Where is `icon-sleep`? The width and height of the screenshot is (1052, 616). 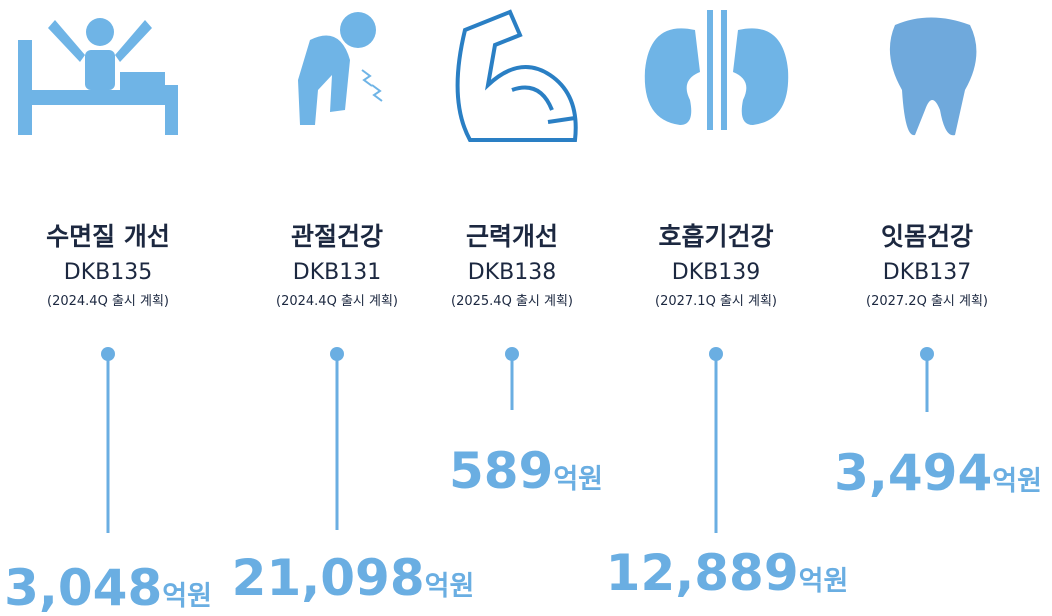 icon-sleep is located at coordinates (98, 76).